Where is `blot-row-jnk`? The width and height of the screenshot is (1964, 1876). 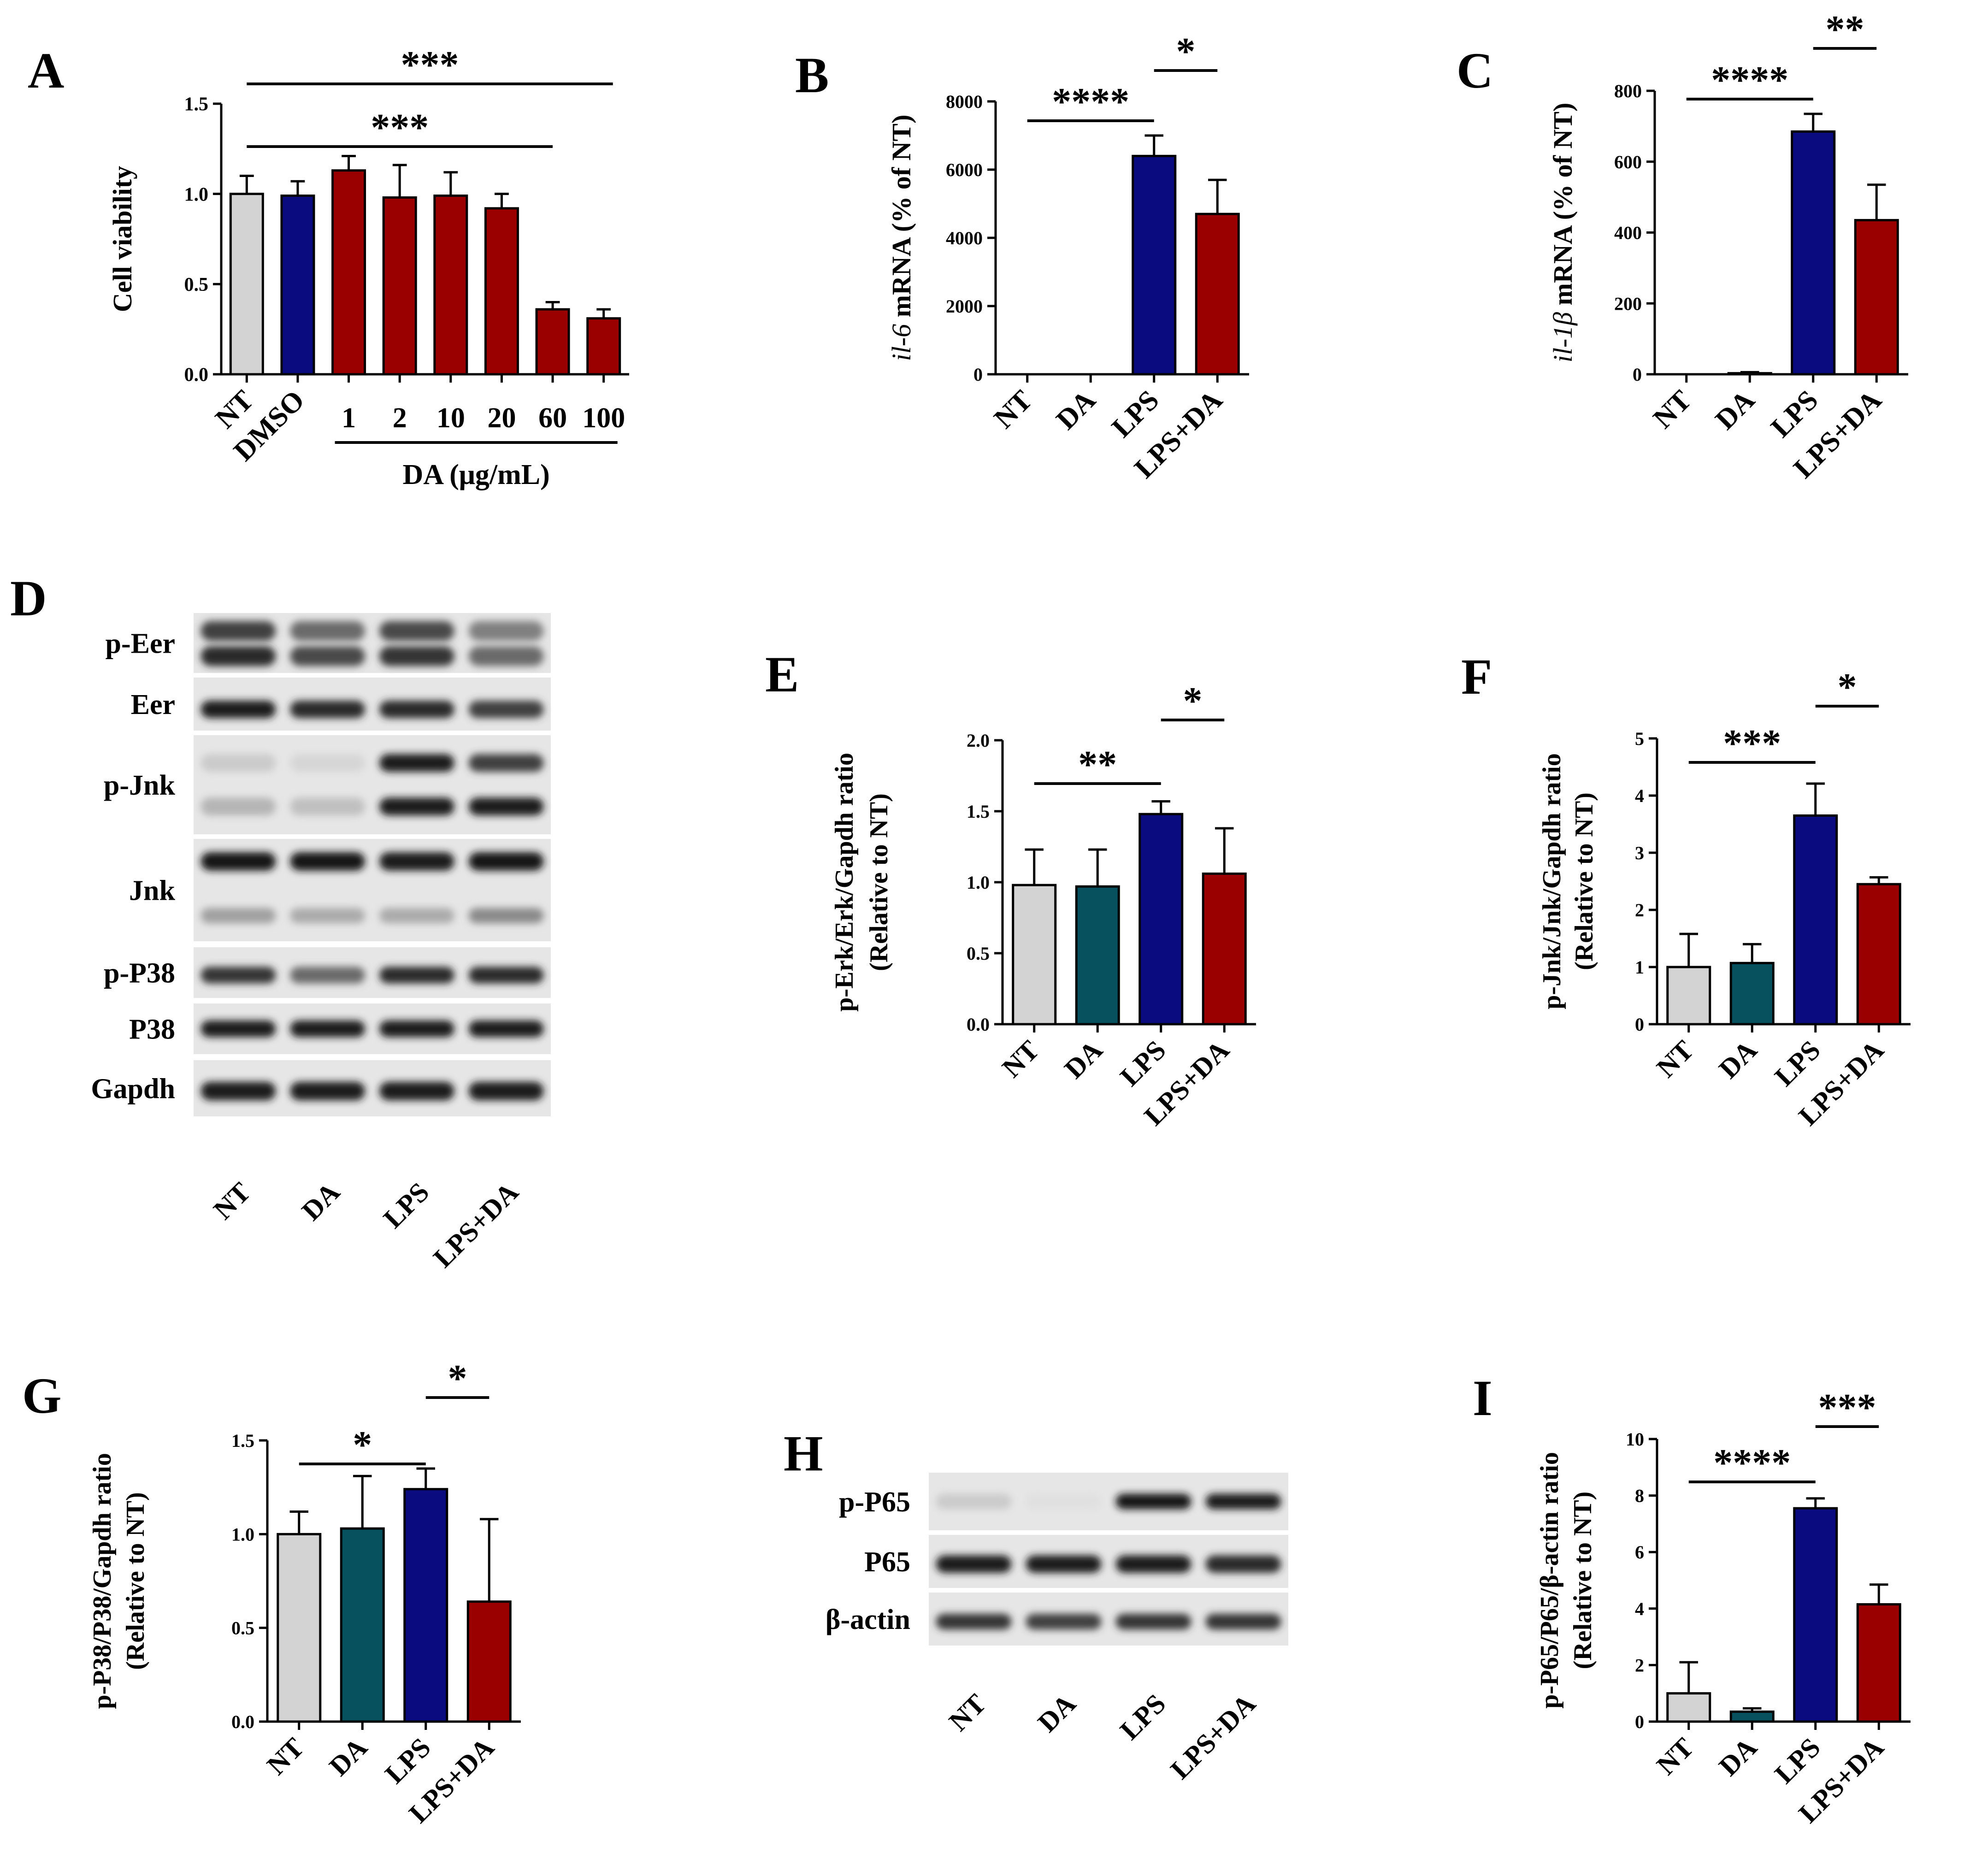
blot-row-jnk is located at coordinates (373, 890).